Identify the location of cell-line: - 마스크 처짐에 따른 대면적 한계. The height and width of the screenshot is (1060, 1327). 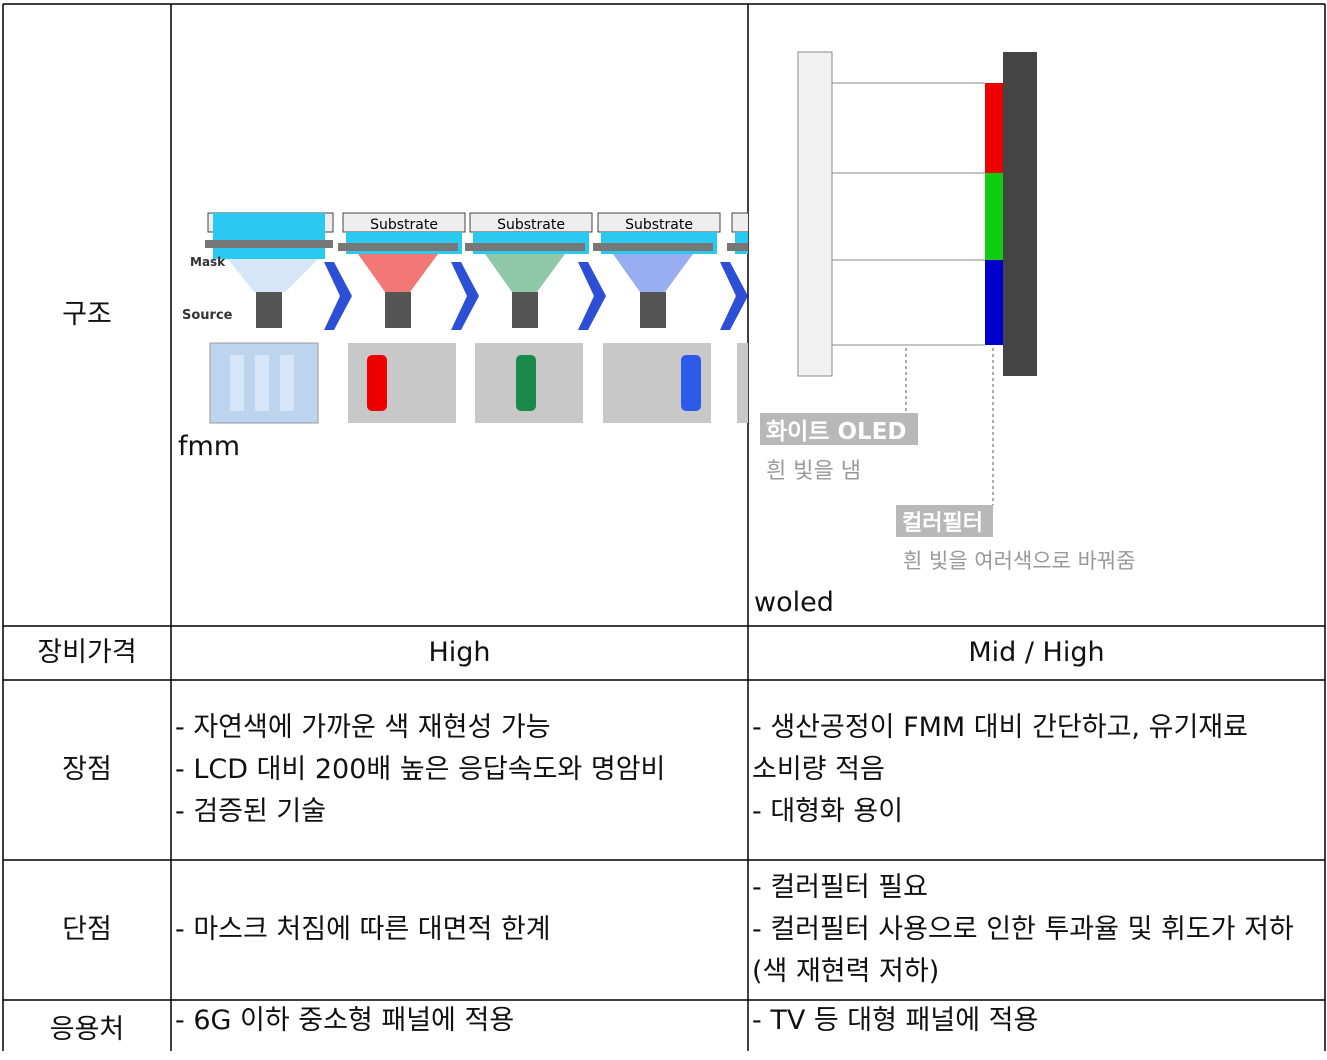
(363, 929).